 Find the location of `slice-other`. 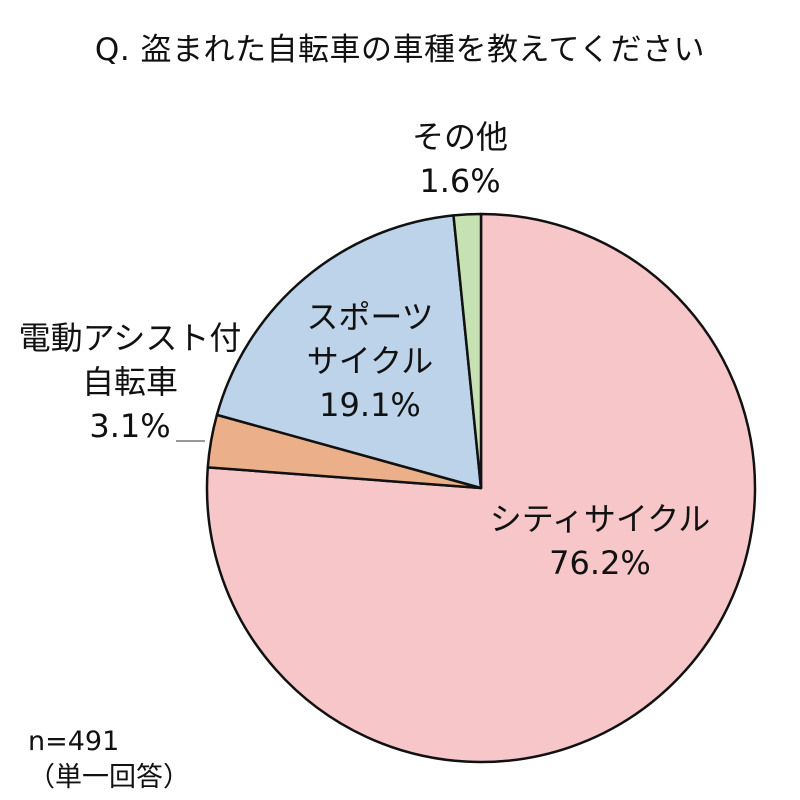

slice-other is located at coordinates (467, 351).